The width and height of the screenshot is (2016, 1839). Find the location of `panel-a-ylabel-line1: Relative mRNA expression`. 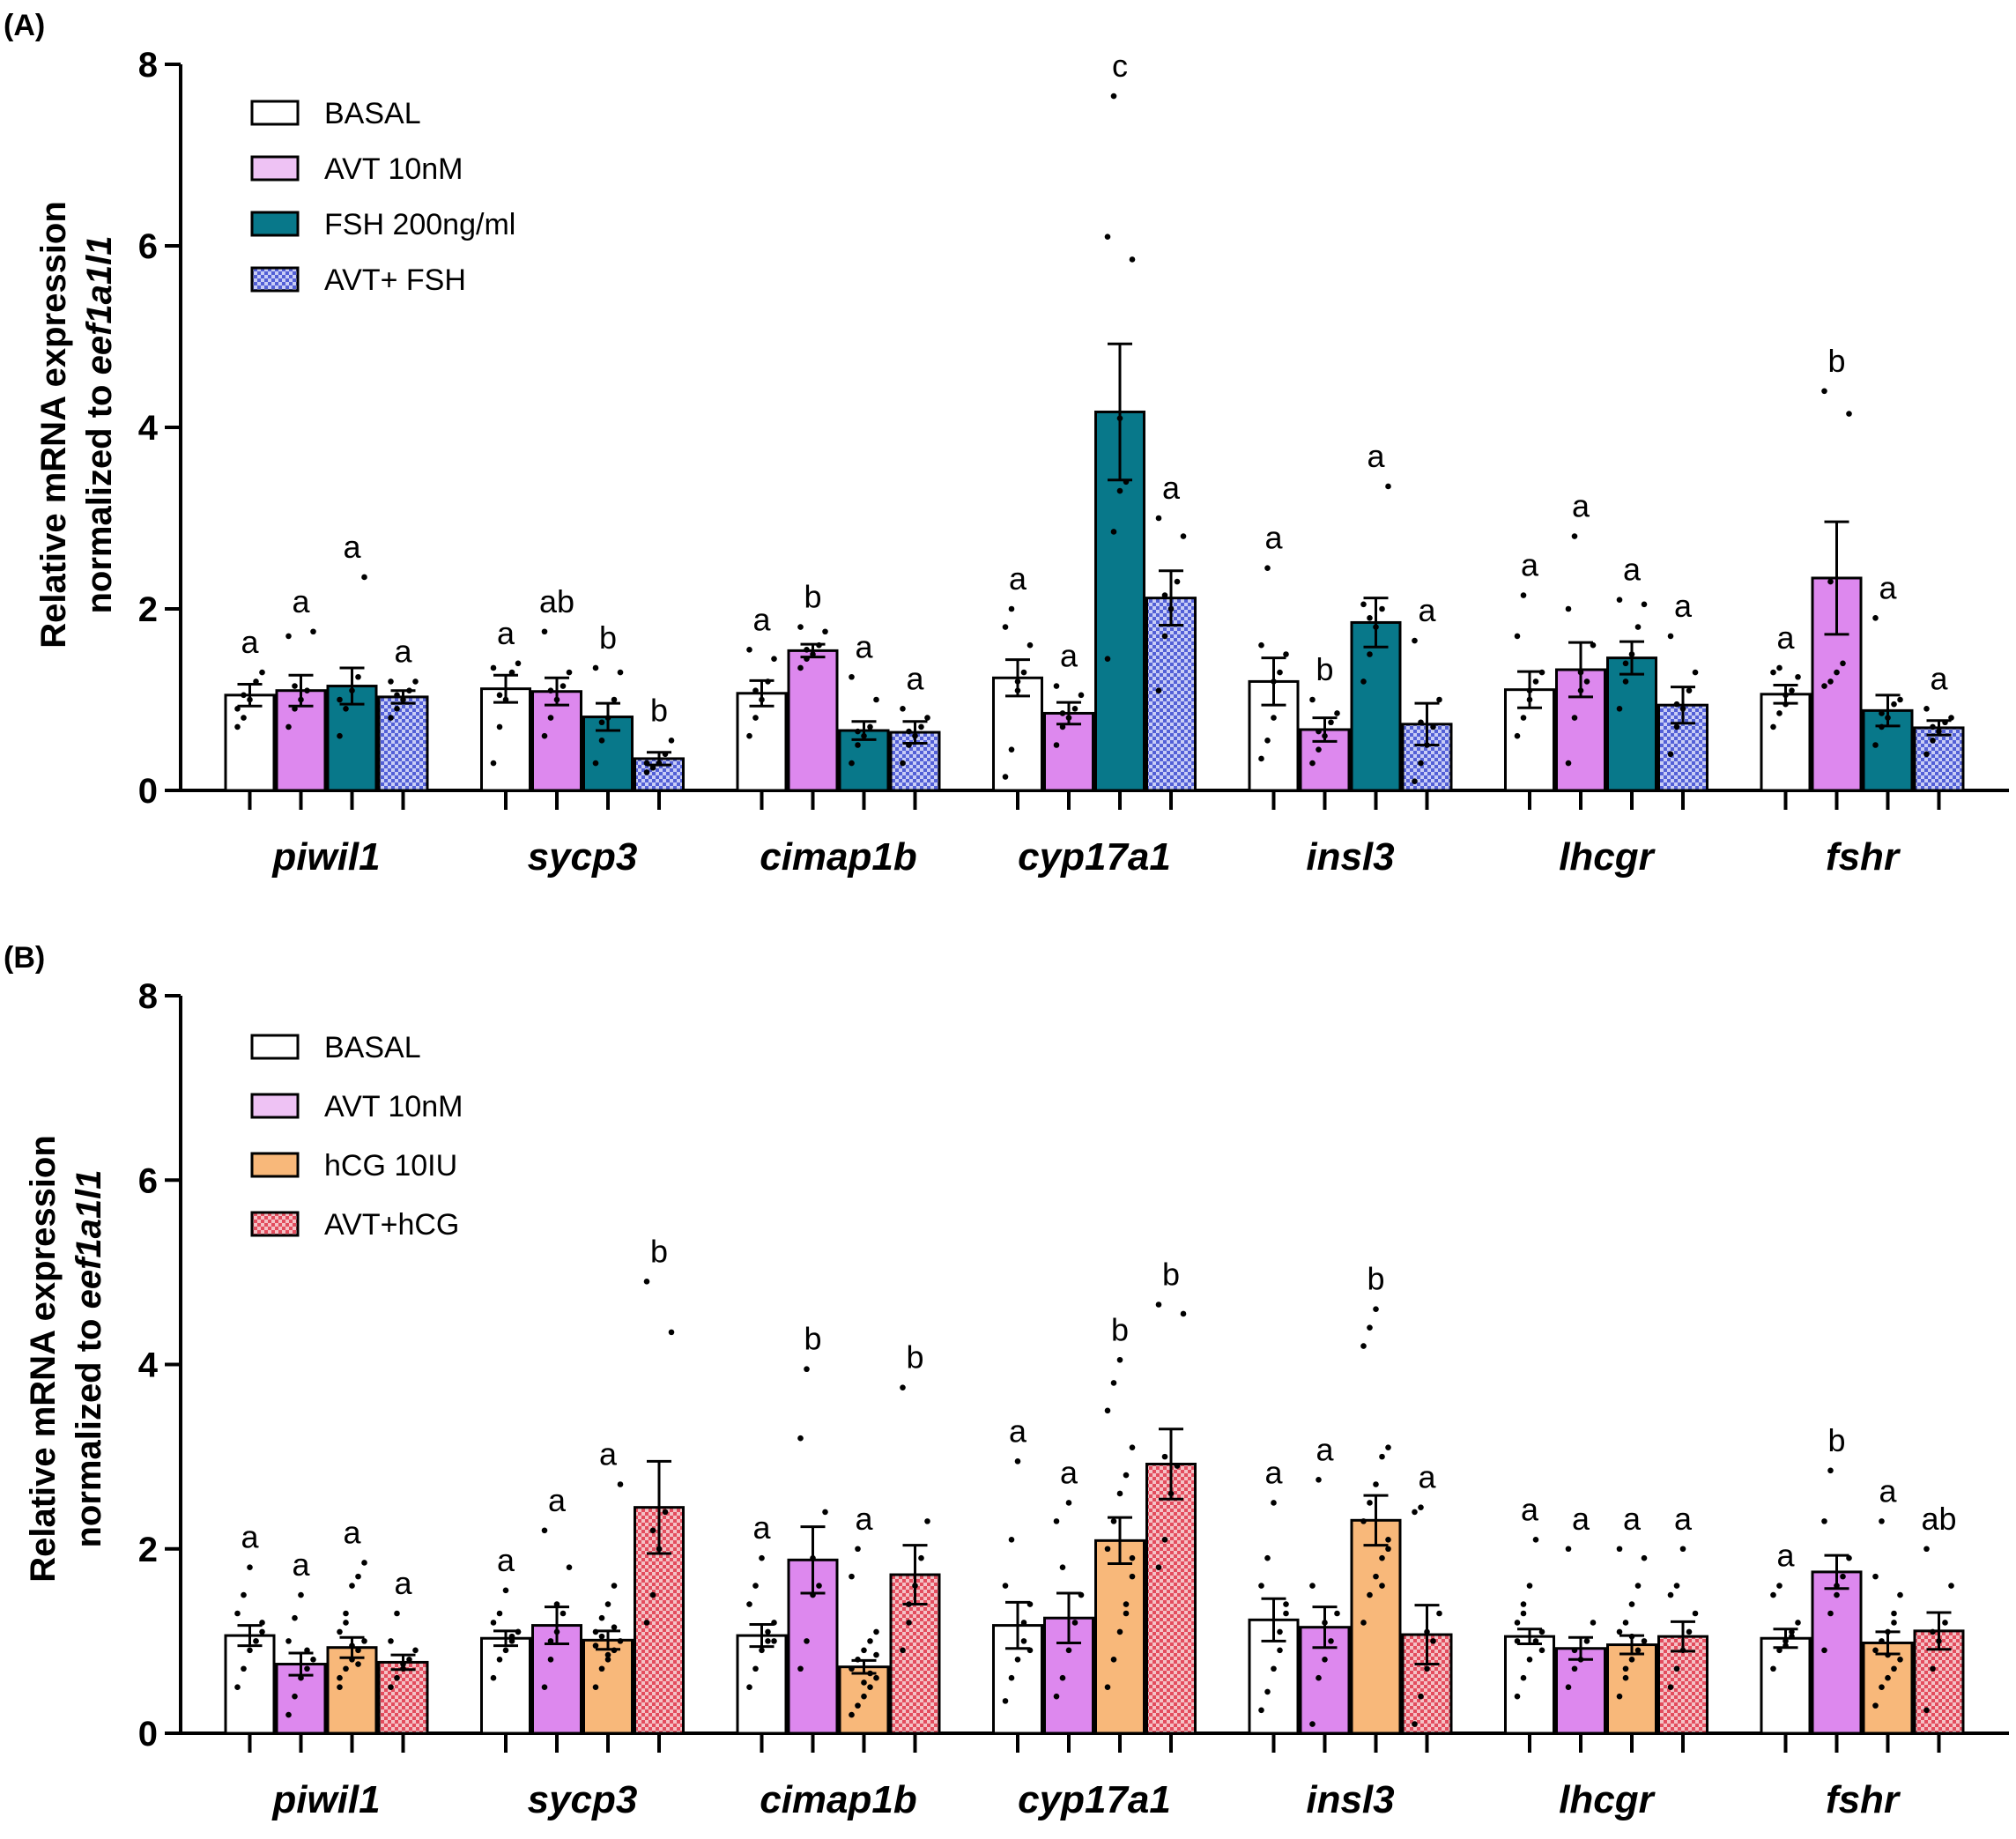

panel-a-ylabel-line1: Relative mRNA expression is located at coordinates (53, 425).